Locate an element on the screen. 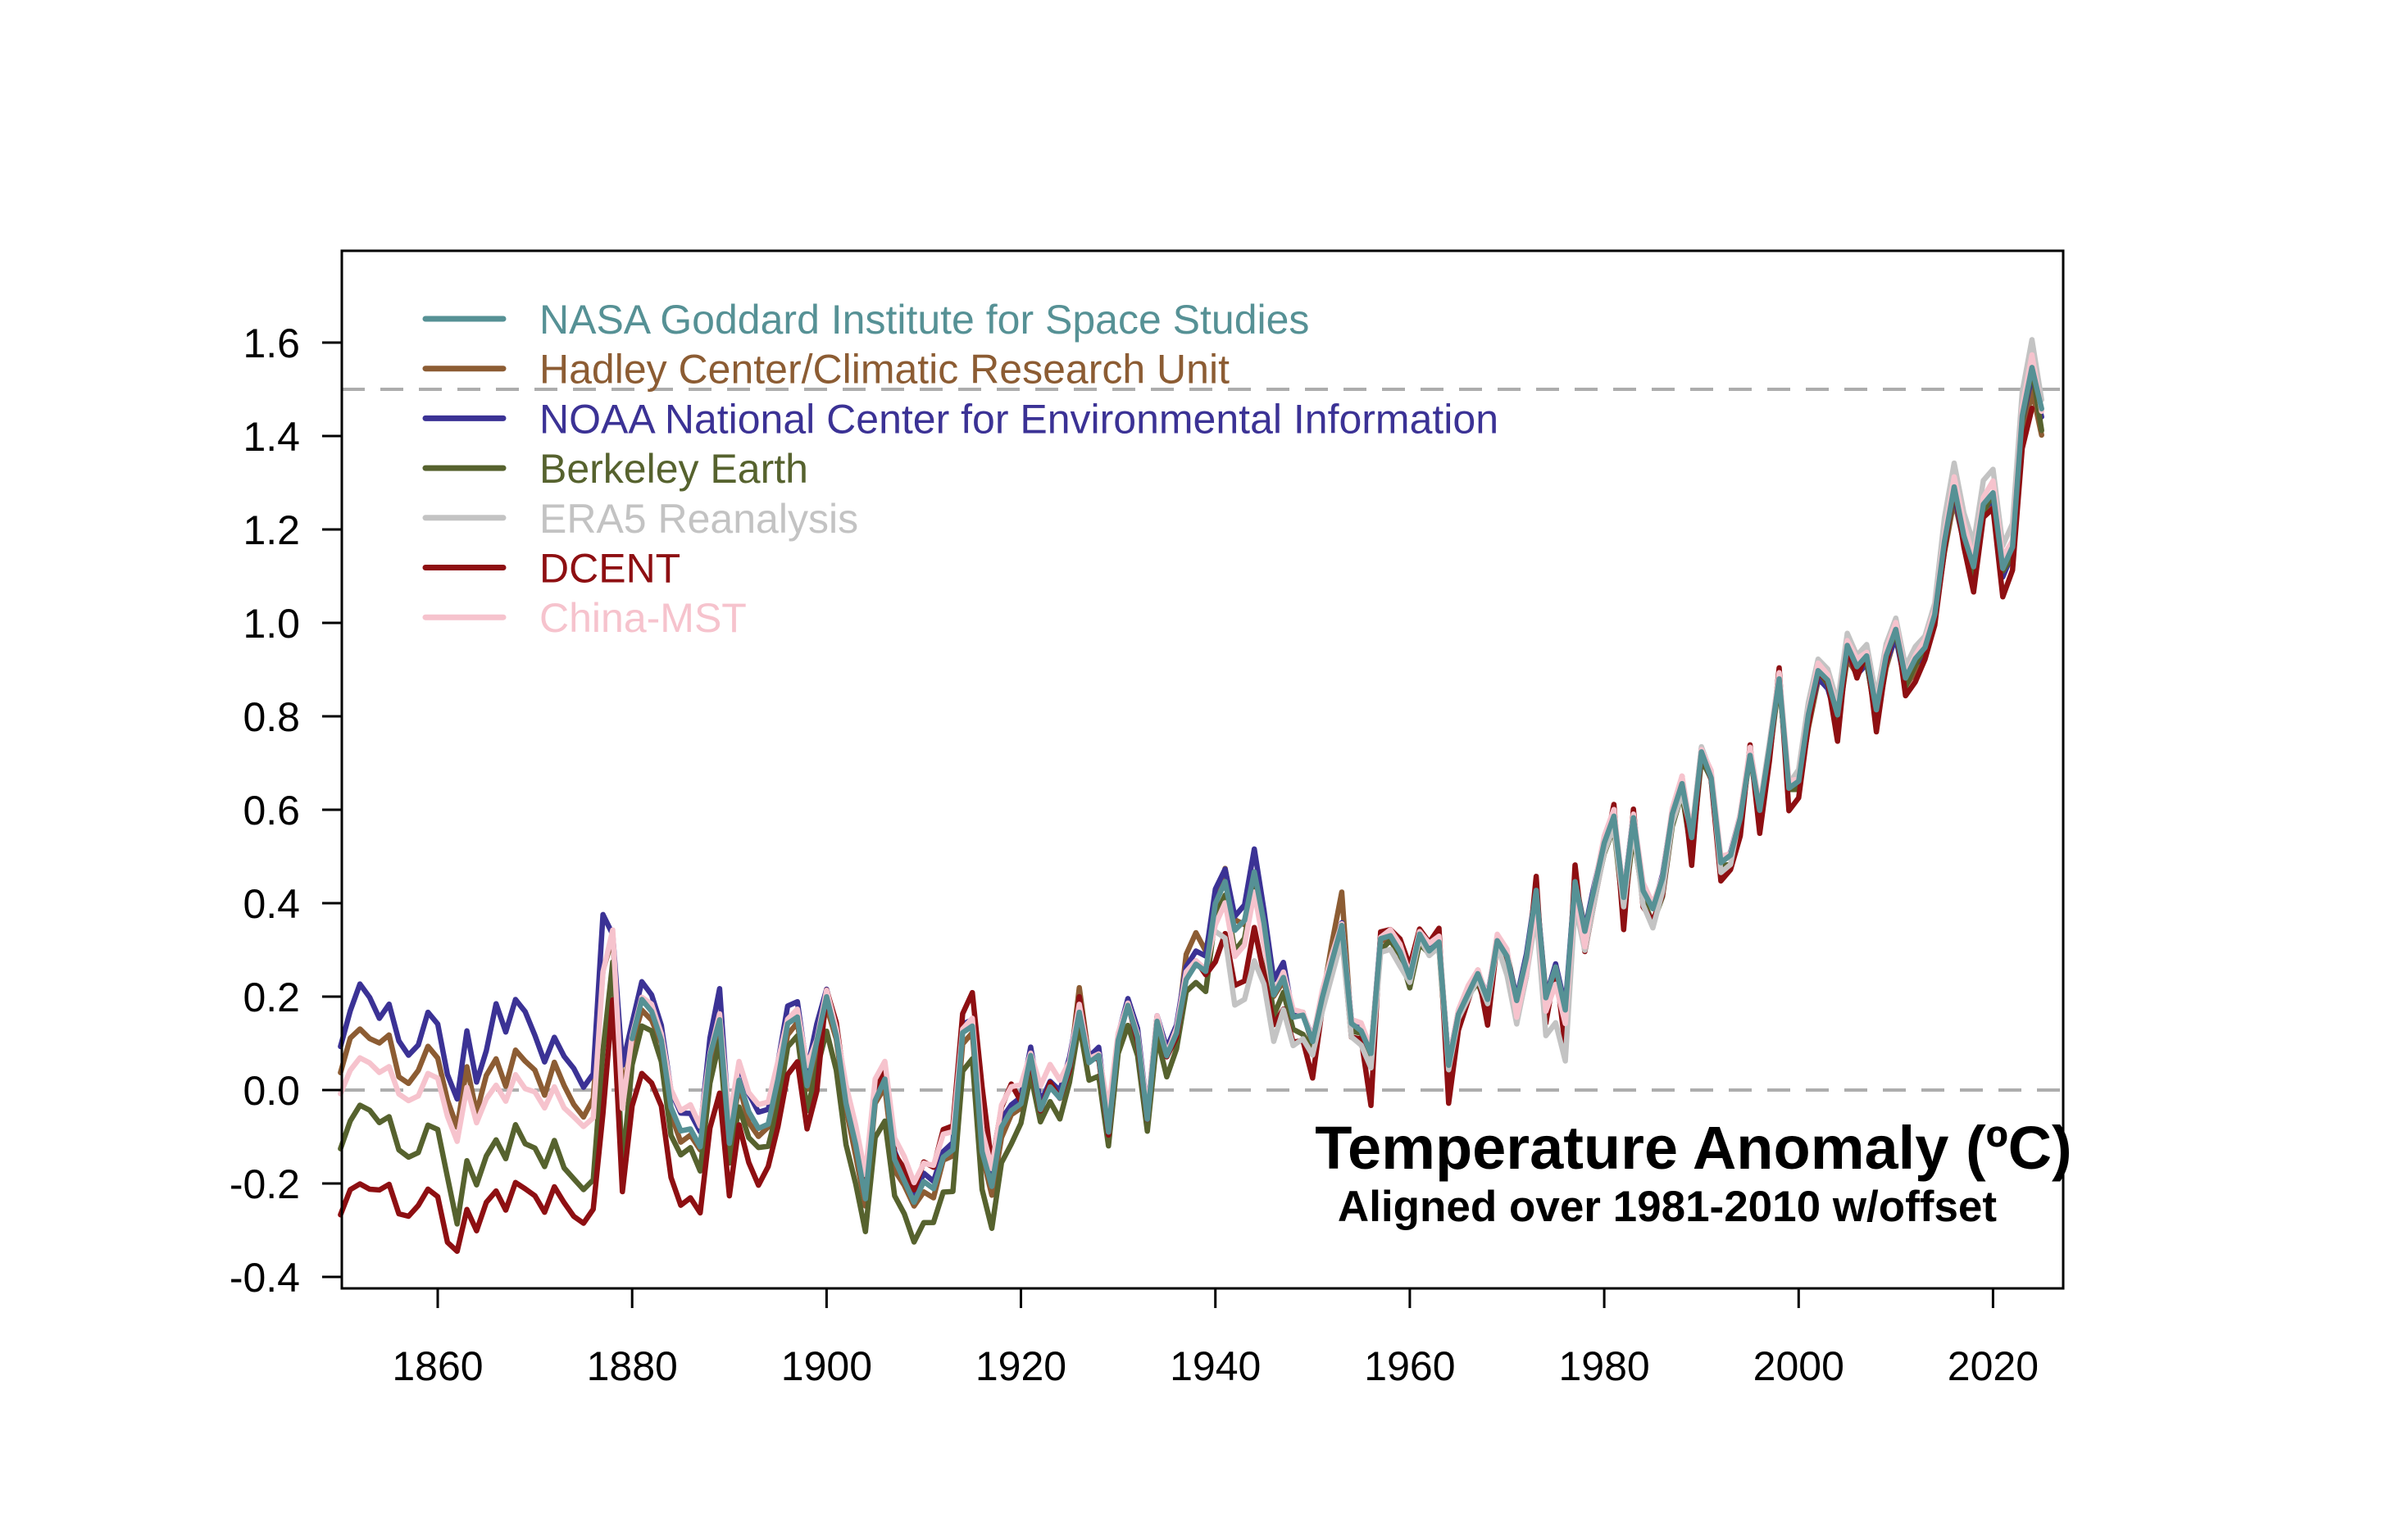 The image size is (2405, 1540). svg-text: 1860 is located at coordinates (437, 1366).